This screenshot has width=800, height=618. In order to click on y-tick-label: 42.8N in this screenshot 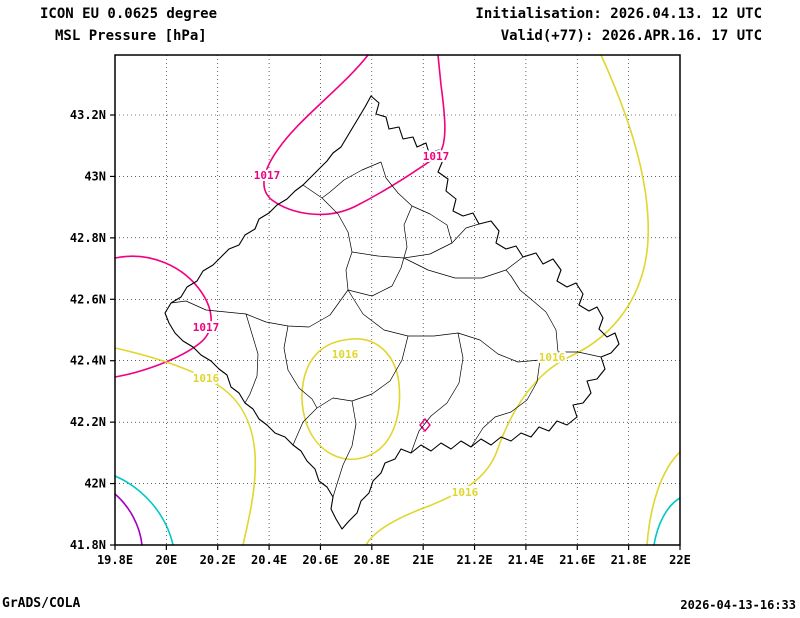, I will do `click(88, 238)`.